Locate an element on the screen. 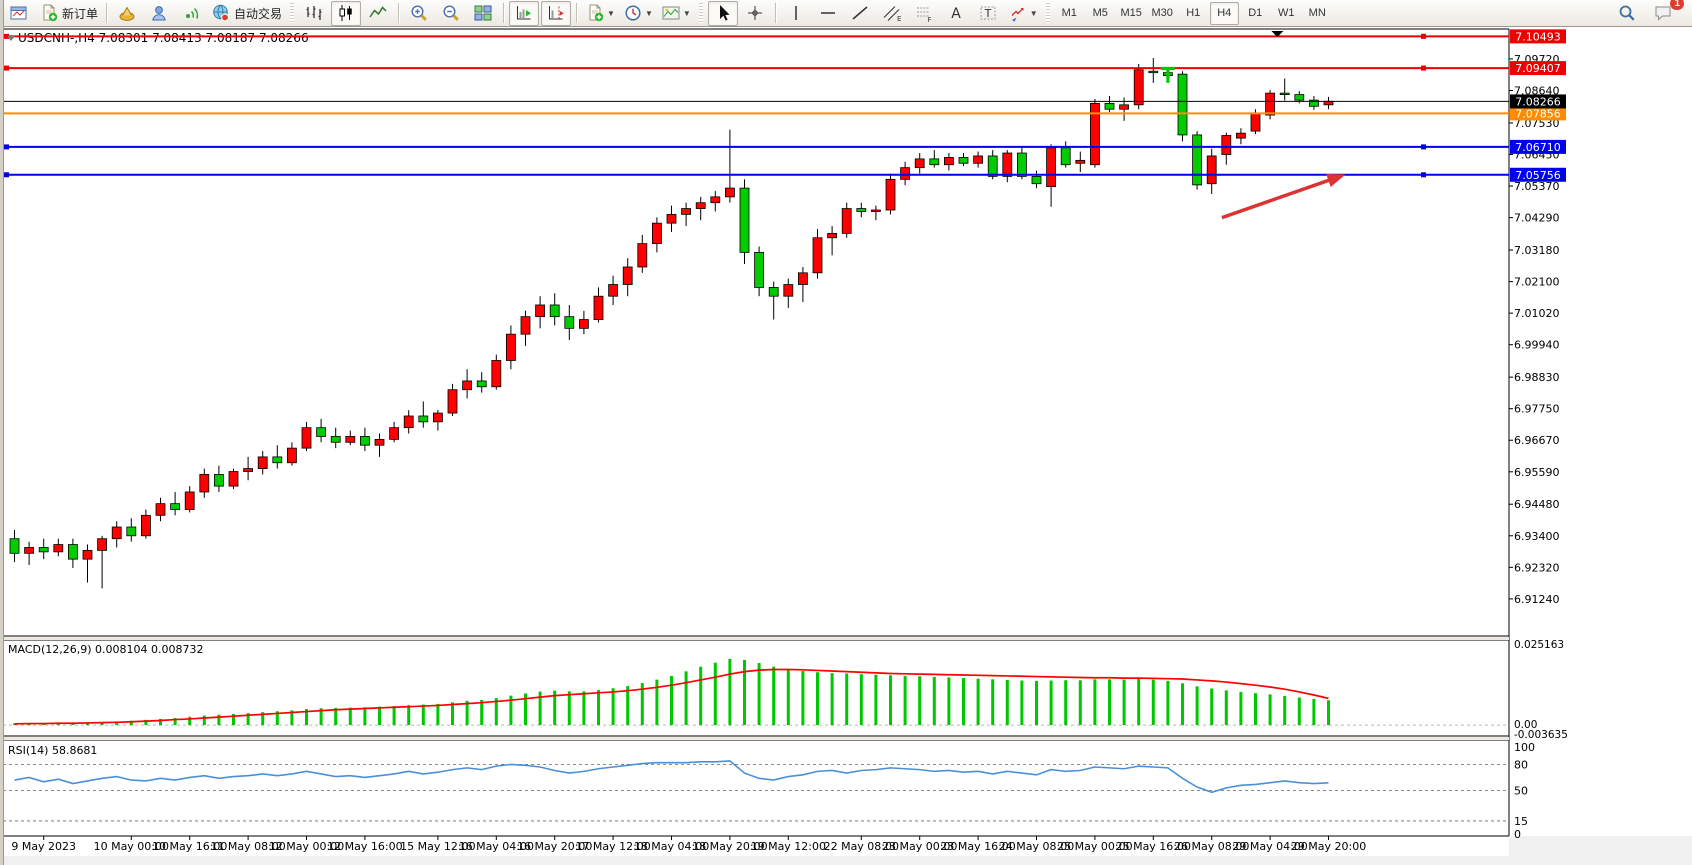 The height and width of the screenshot is (865, 1692). price-tick-label: 6.91240 is located at coordinates (1537, 599).